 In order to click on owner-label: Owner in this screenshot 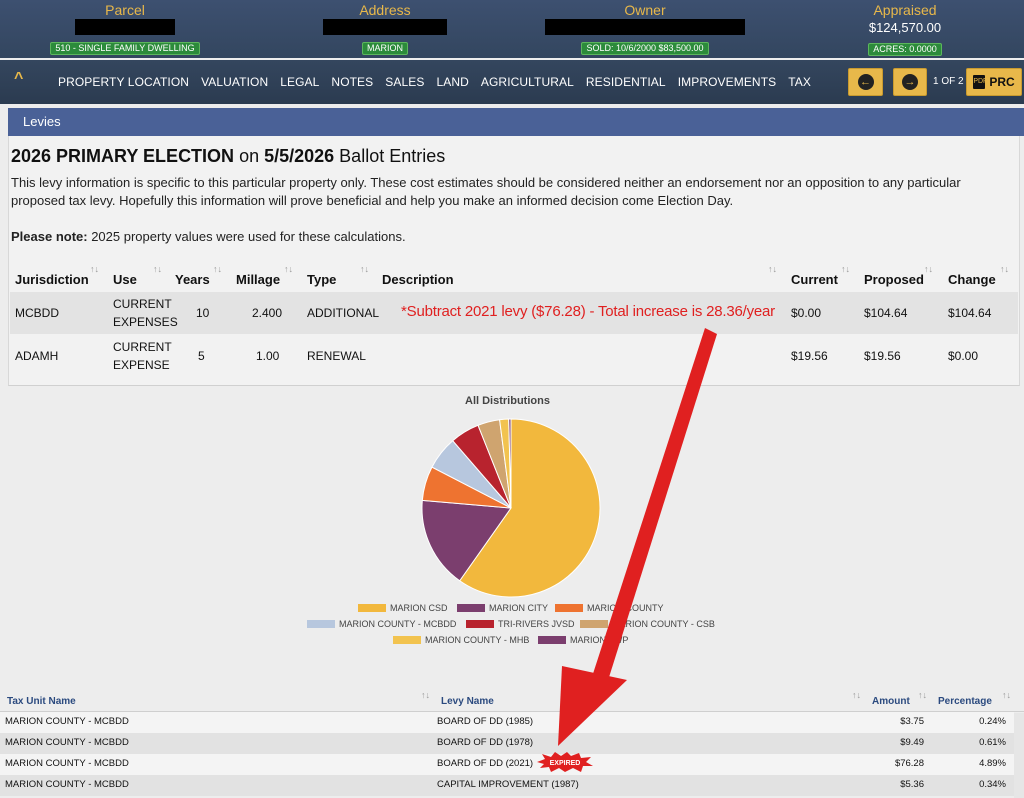, I will do `click(645, 10)`.